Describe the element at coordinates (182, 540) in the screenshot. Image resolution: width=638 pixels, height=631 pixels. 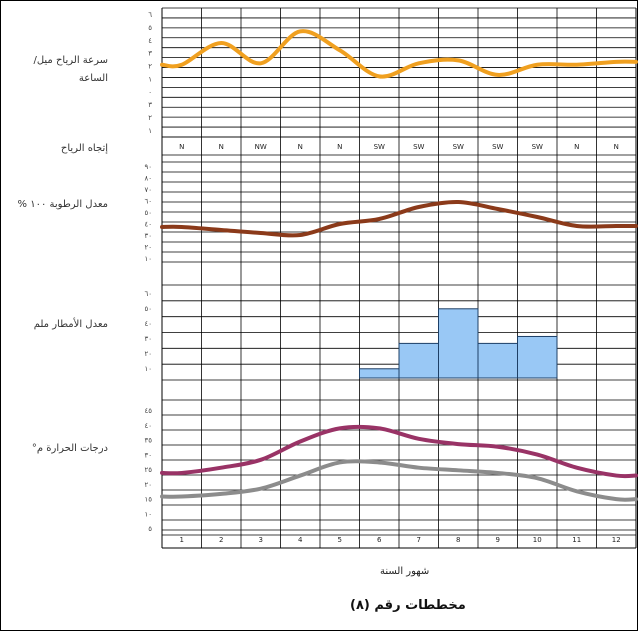
I see `month-tick-label: 1` at that location.